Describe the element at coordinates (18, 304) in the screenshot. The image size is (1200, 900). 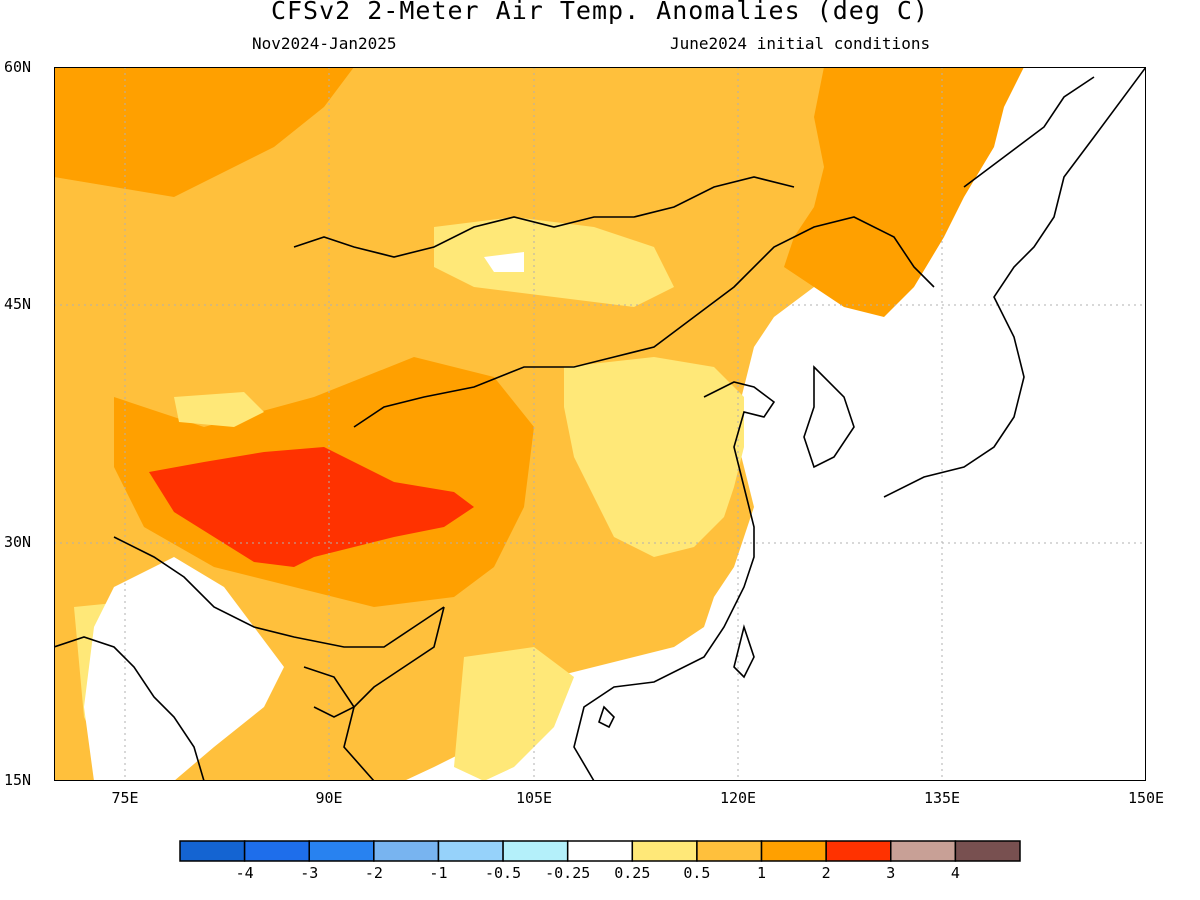
I see `lat-label-45n: 45N` at that location.